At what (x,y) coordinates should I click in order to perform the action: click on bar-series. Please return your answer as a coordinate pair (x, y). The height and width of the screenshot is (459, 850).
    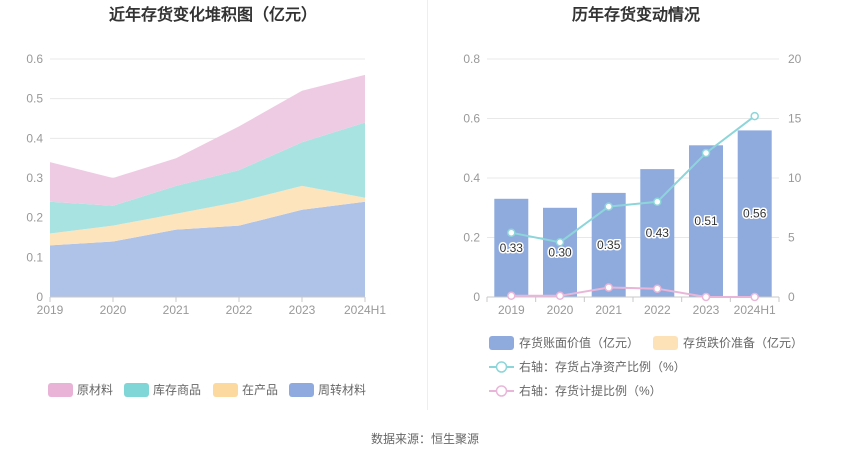
    Looking at the image, I should click on (633, 214).